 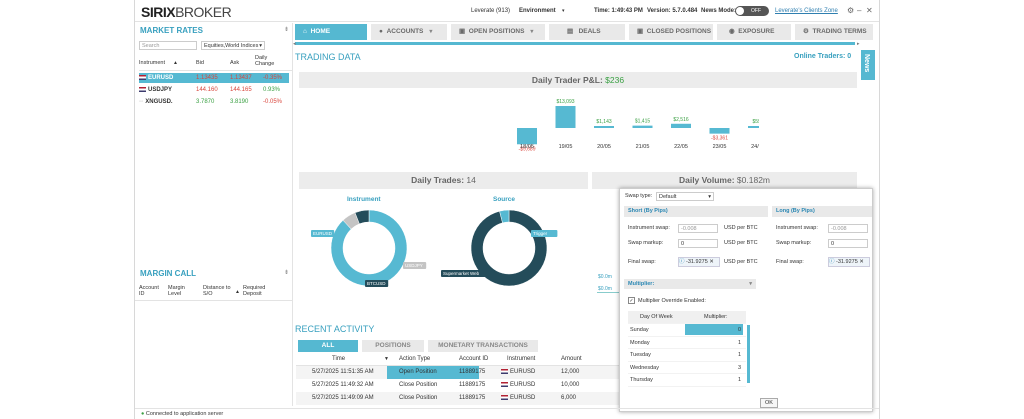 I want to click on header-margin-level: Margin Level, so click(x=176, y=291).